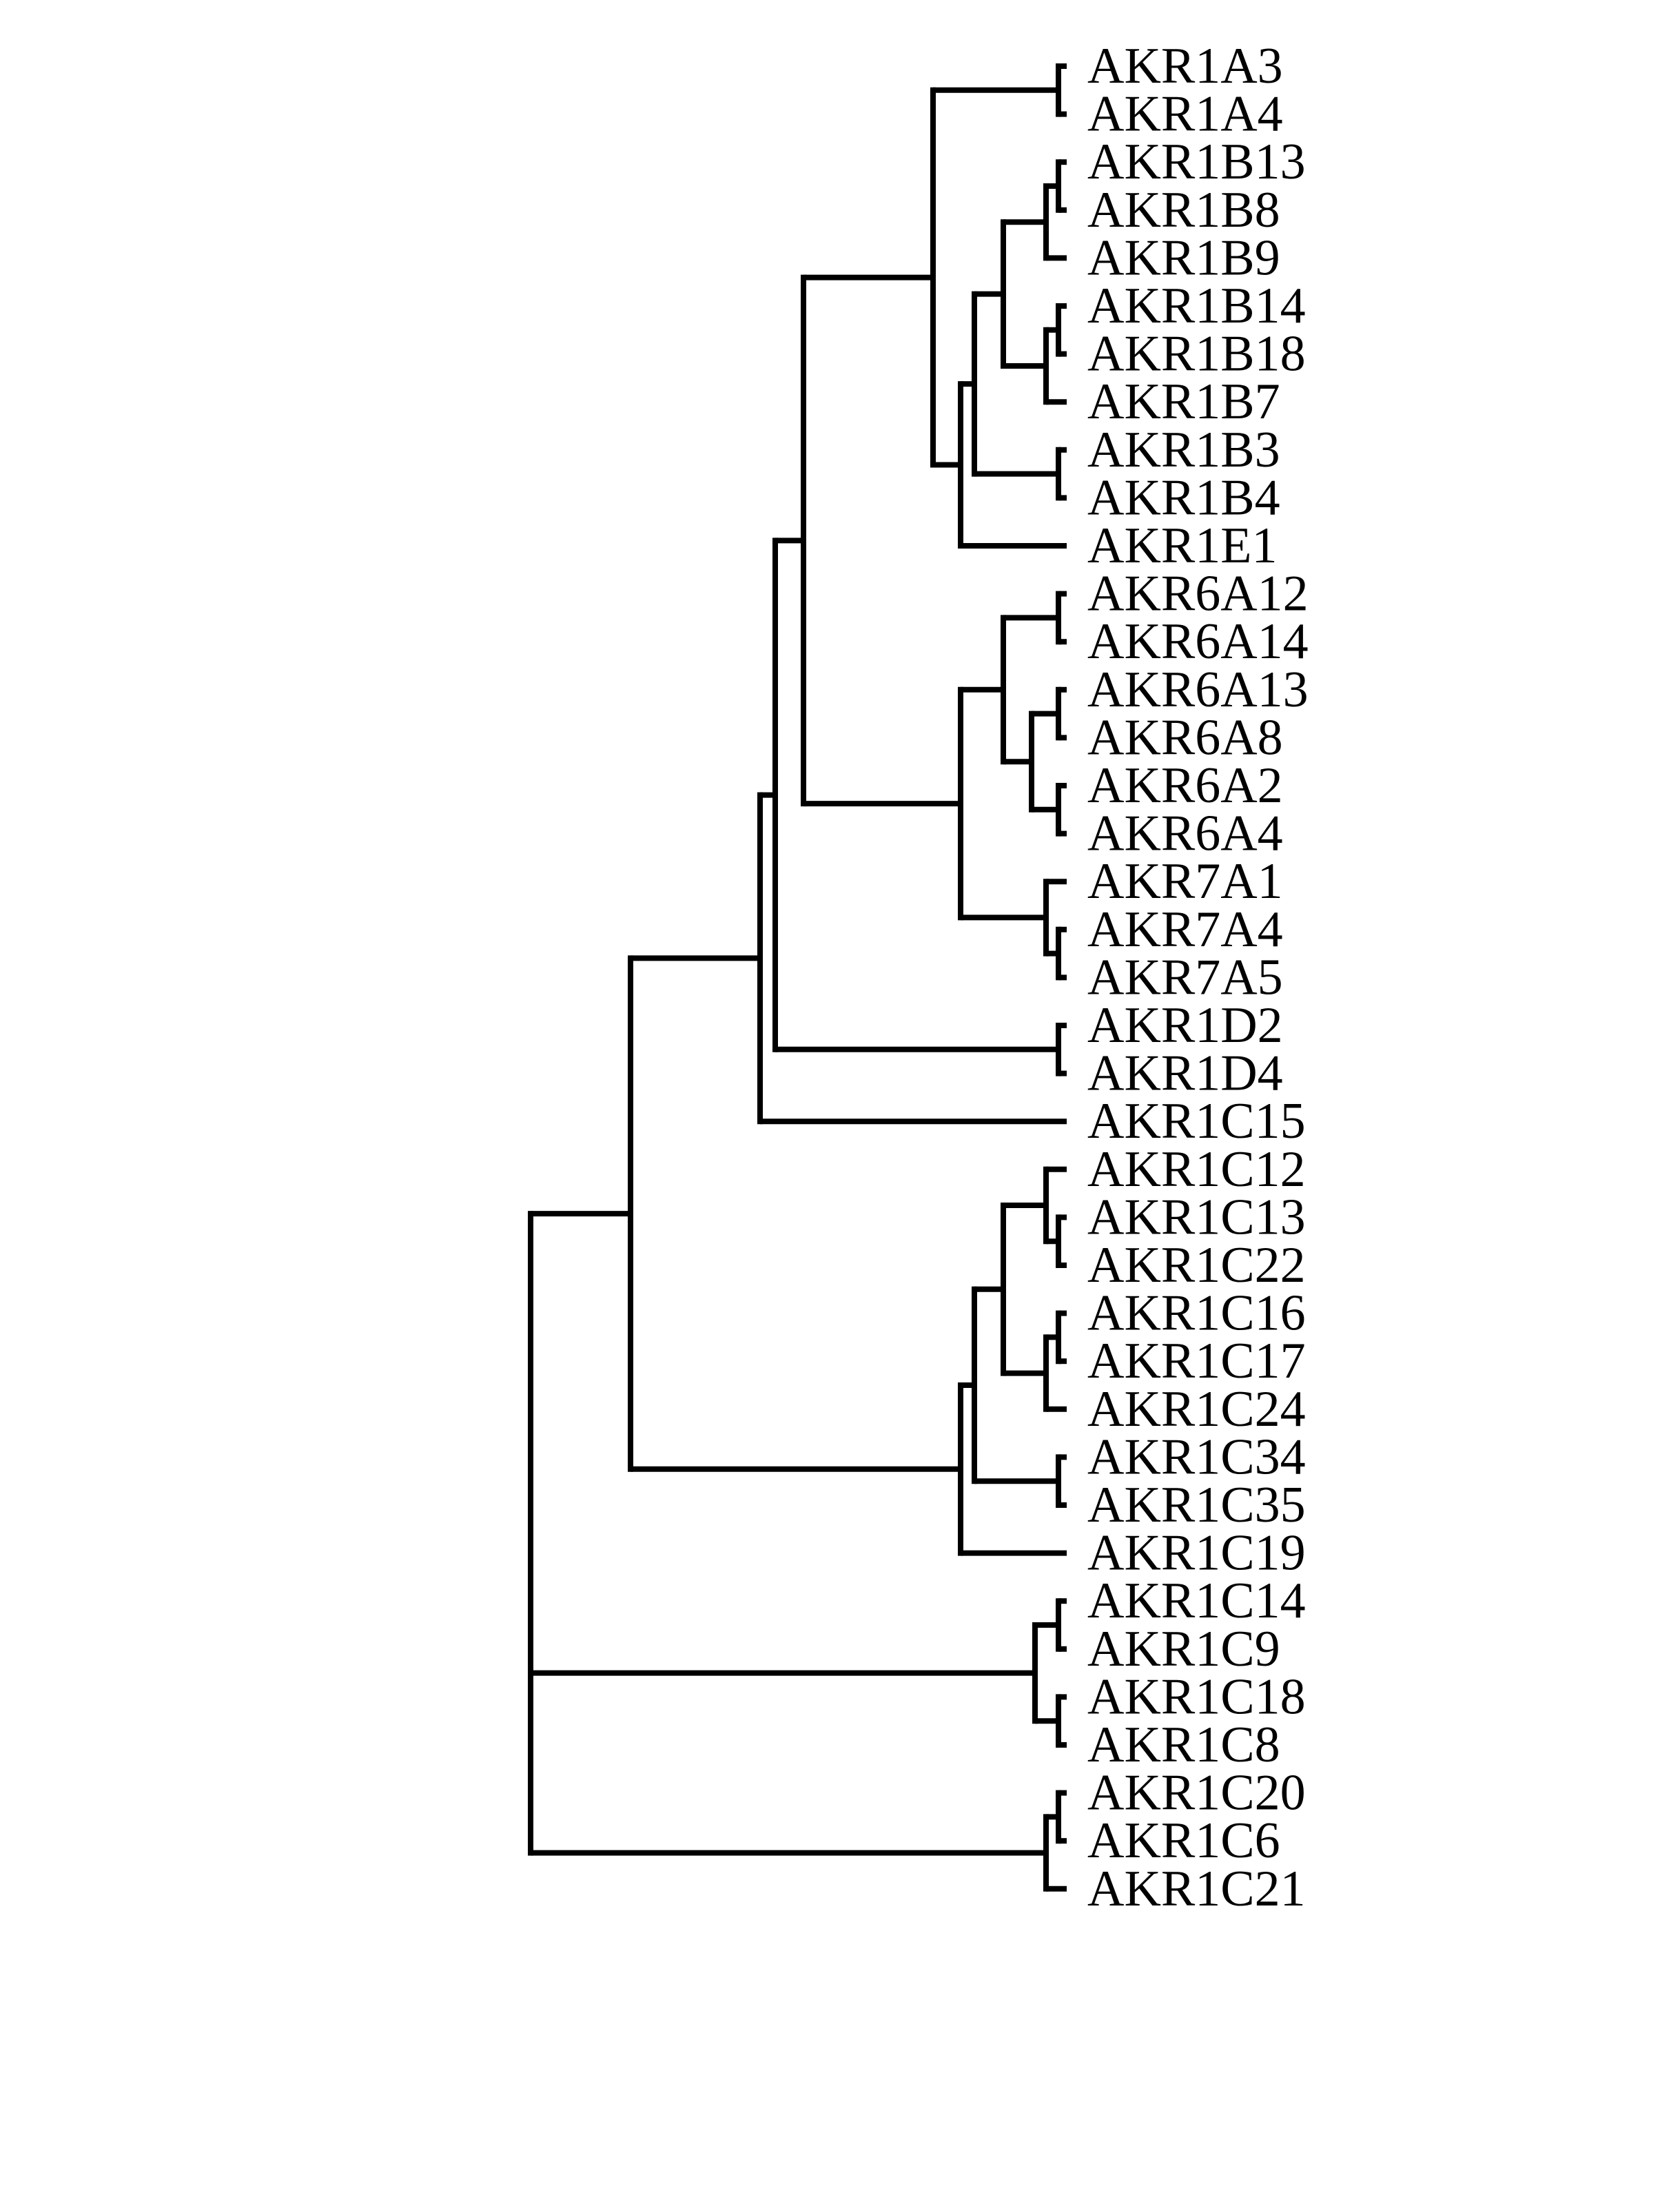 Image resolution: width=1680 pixels, height=2197 pixels. I want to click on tip-label: AKR1B8, so click(1183, 210).